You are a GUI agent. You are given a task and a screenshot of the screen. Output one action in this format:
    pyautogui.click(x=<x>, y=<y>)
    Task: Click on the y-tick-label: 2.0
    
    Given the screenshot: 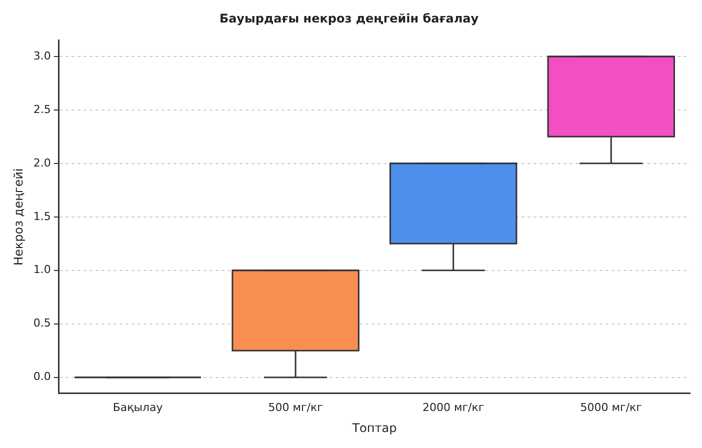 What is the action you would take?
    pyautogui.click(x=42, y=163)
    